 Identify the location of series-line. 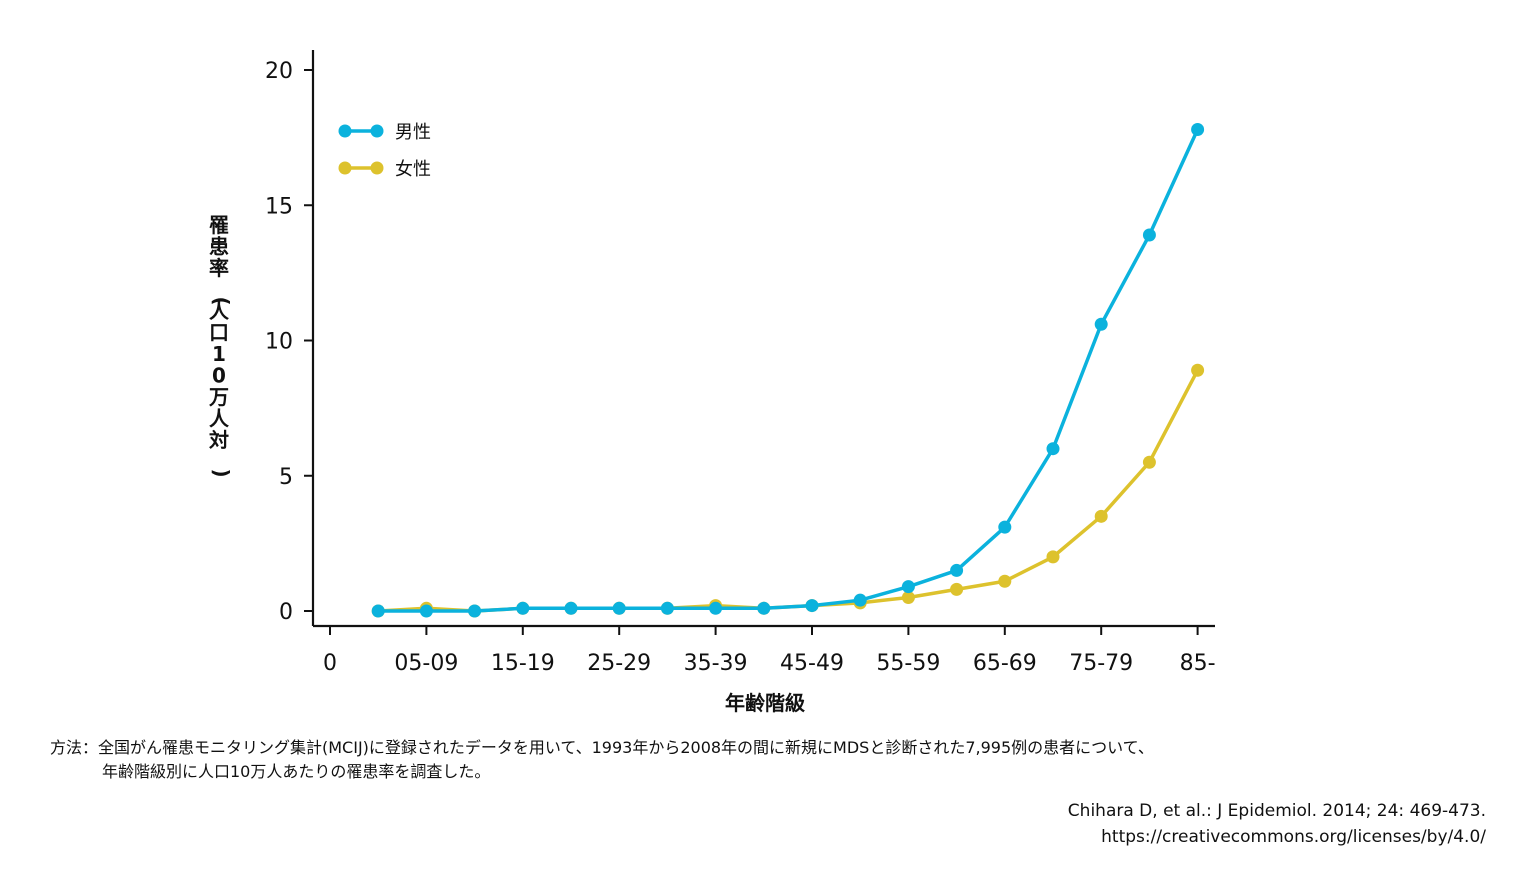
(789, 491).